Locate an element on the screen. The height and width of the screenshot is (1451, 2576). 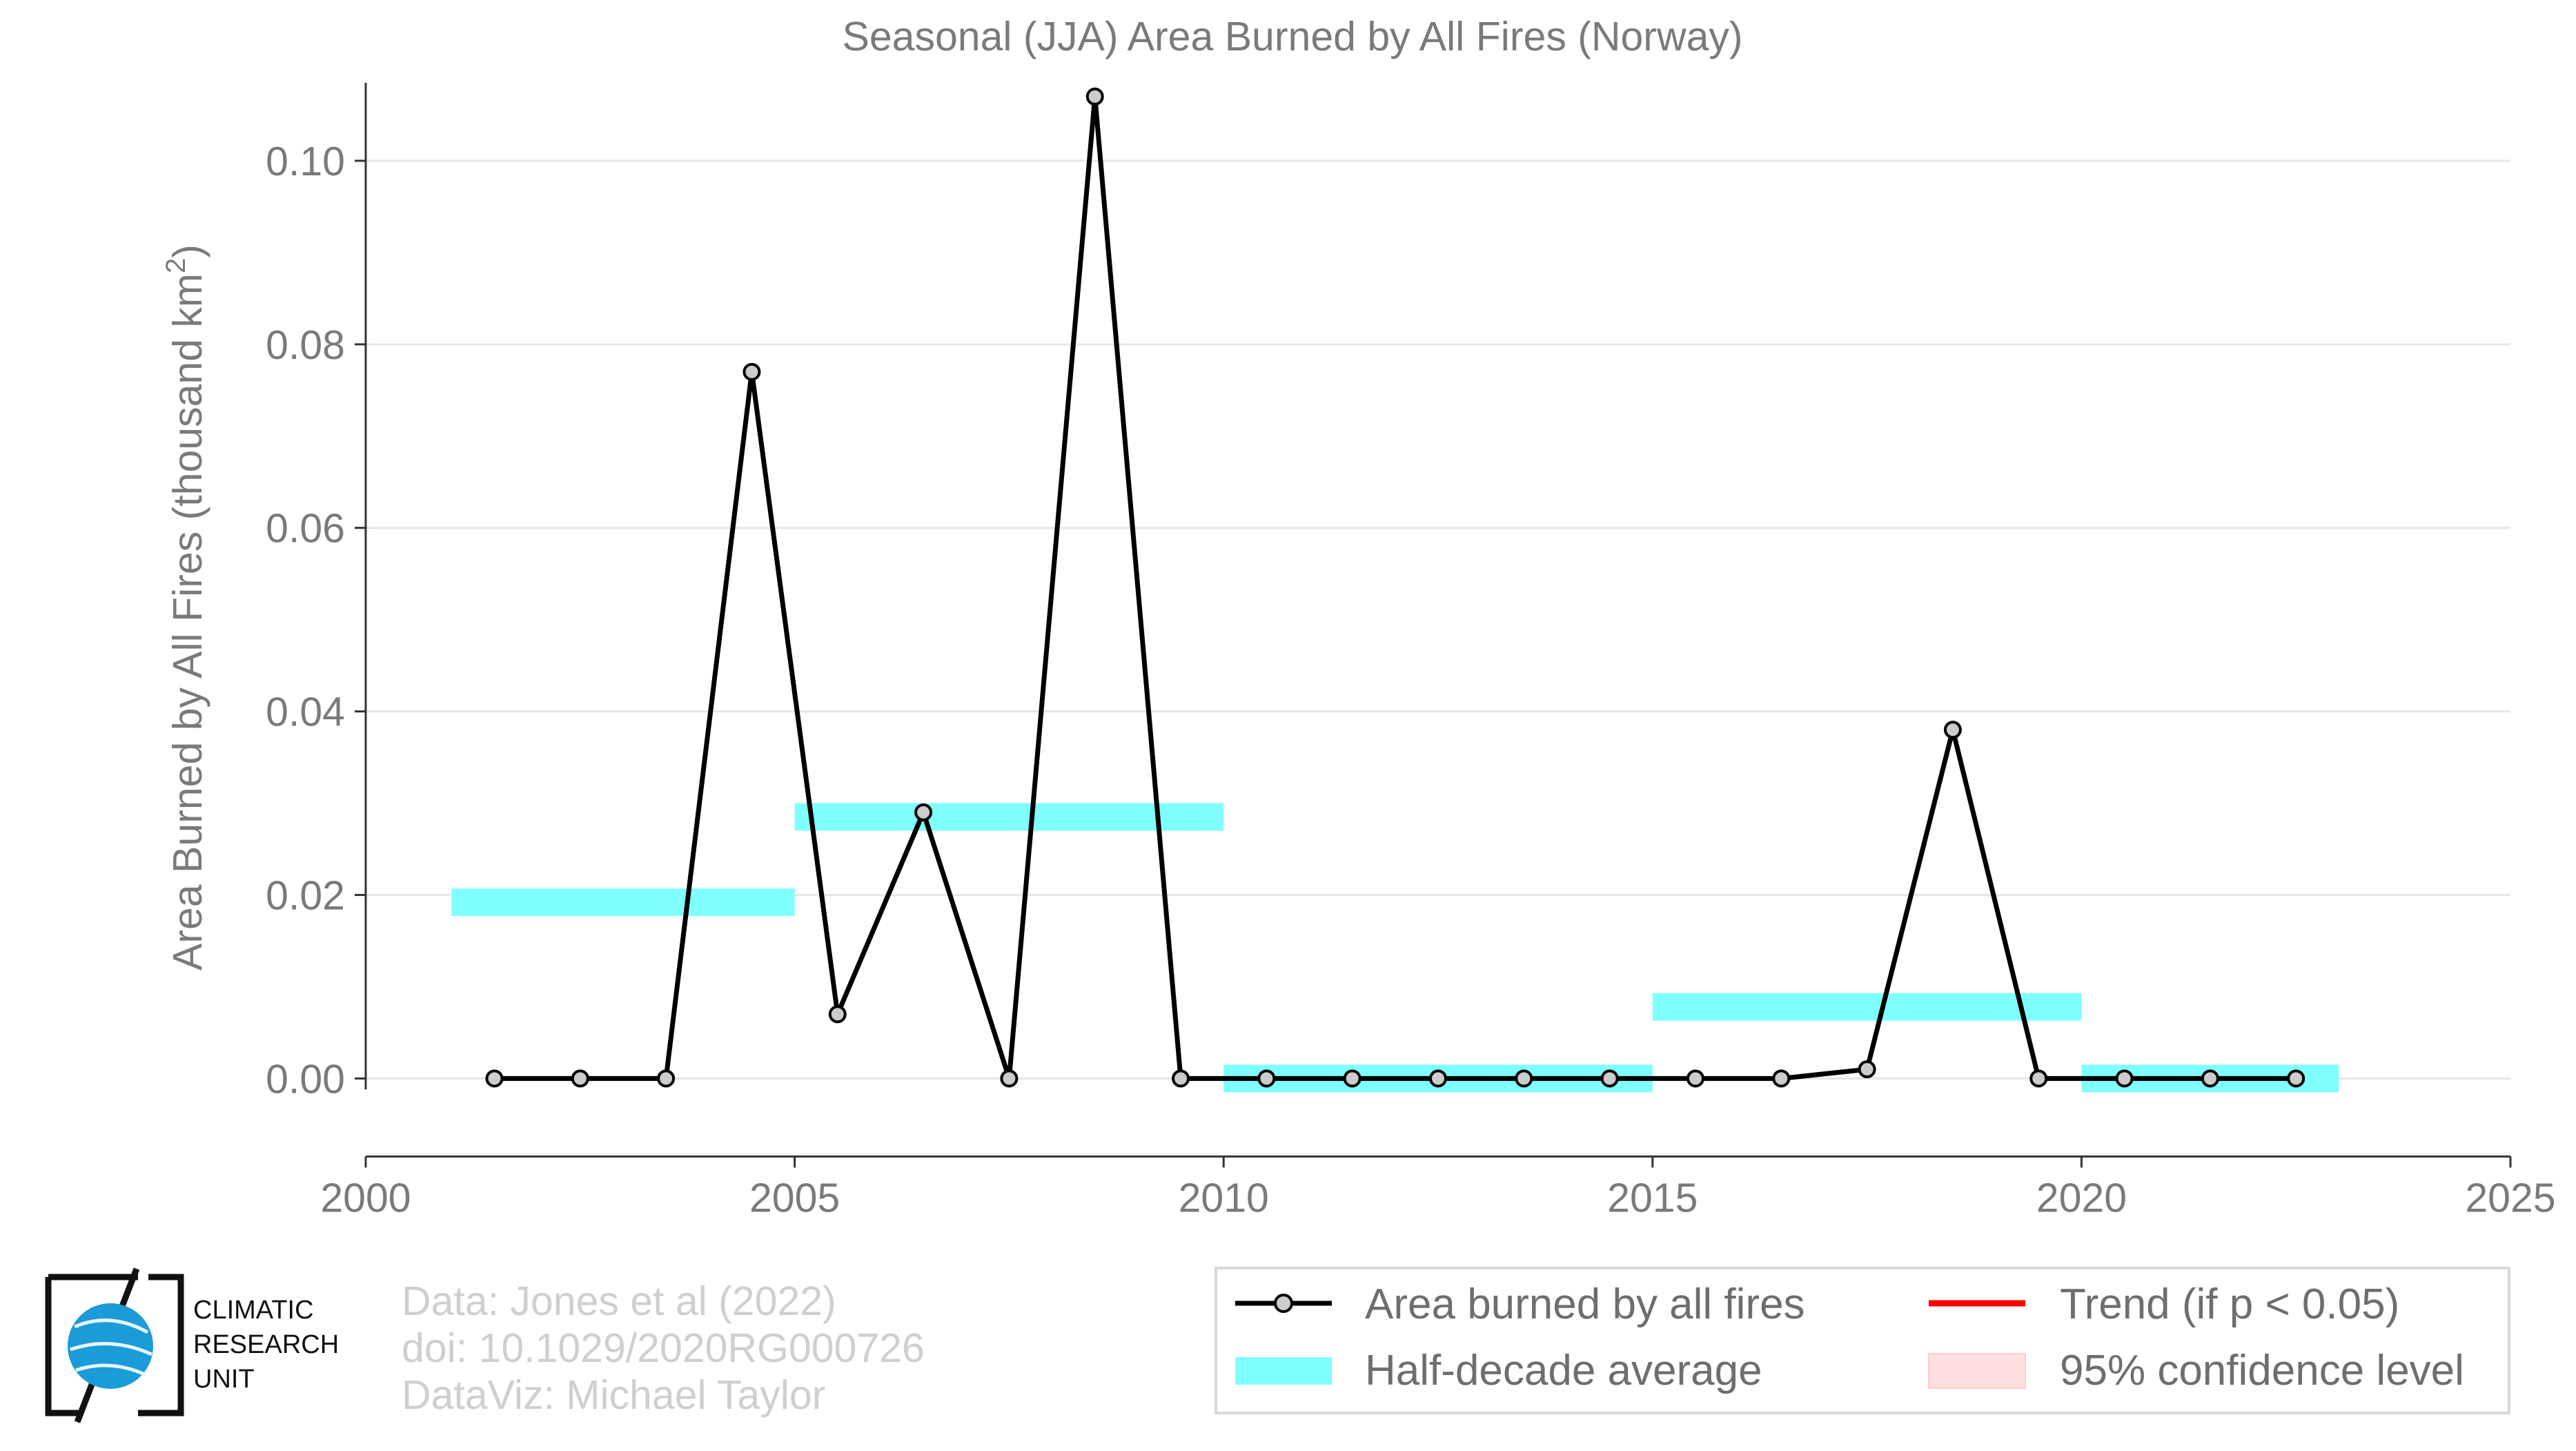
legend-confidence-symbol is located at coordinates (1977, 1371).